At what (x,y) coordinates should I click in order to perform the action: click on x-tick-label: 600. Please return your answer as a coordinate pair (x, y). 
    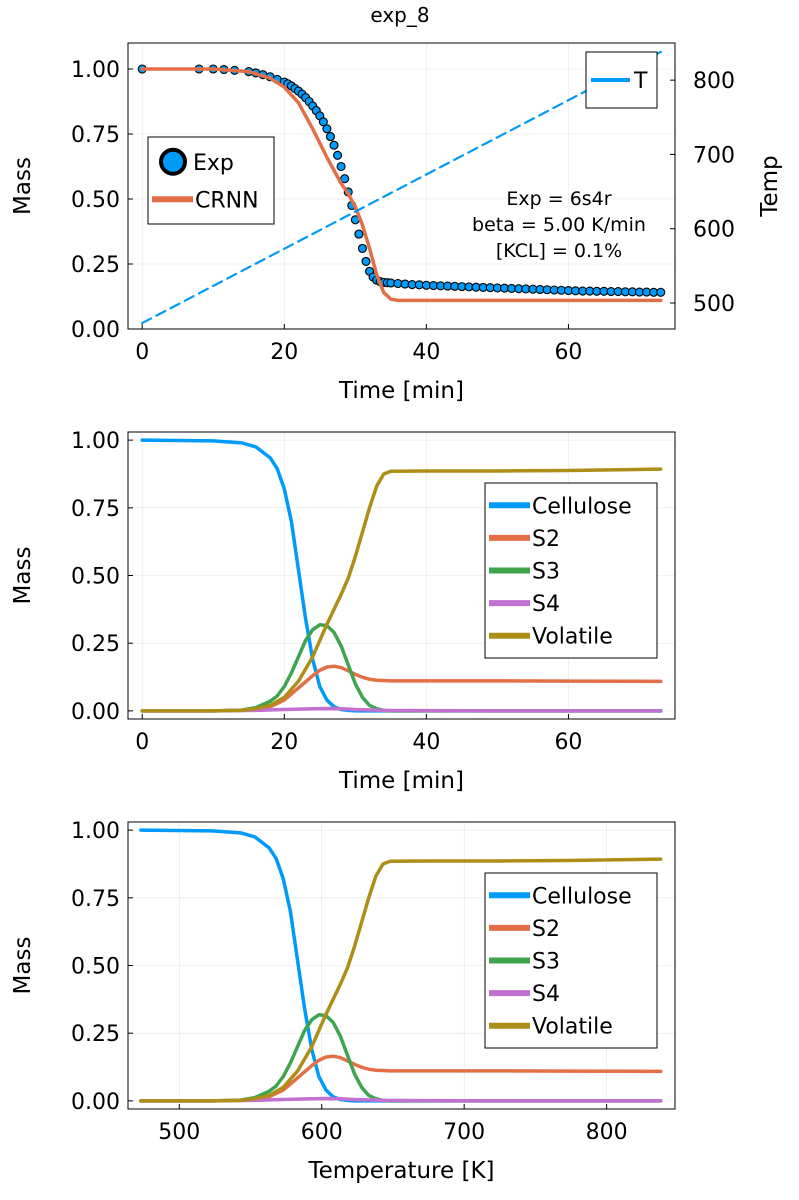
    Looking at the image, I should click on (322, 1132).